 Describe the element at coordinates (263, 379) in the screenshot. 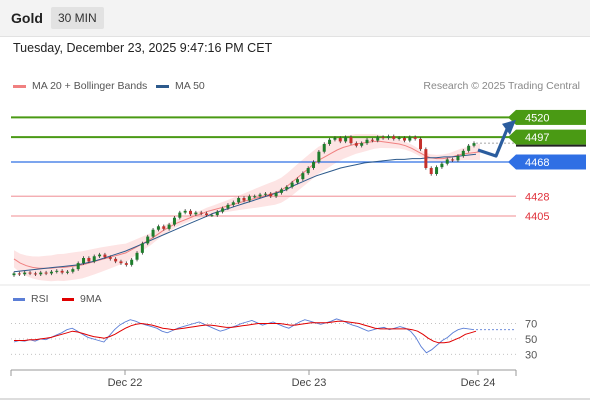

I see `x-axis: Dec 22 Dec 23 Dec 24` at that location.